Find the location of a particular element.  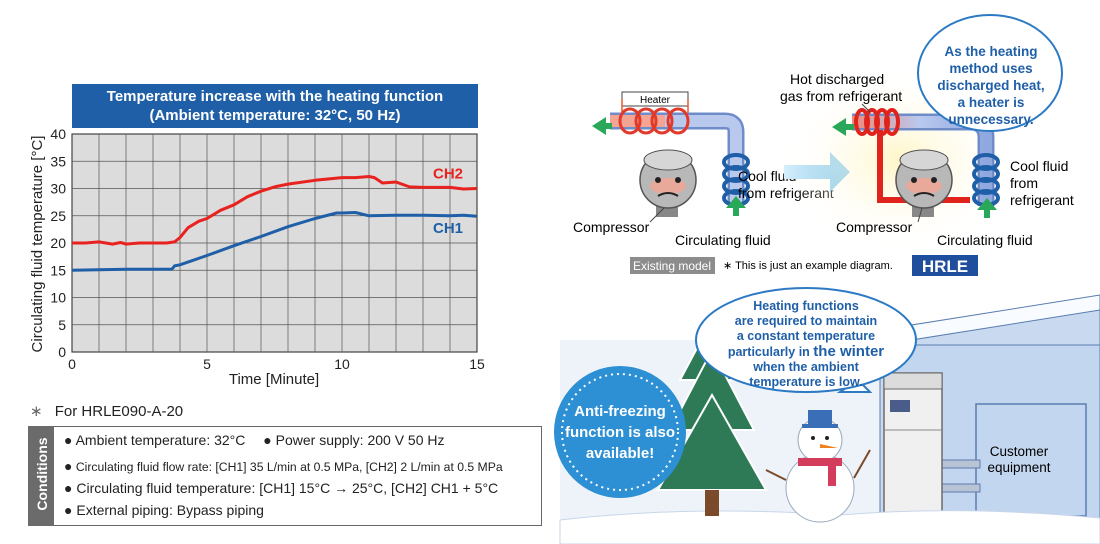

anti-freeze-line-1: Anti-freezing is located at coordinates (620, 411).